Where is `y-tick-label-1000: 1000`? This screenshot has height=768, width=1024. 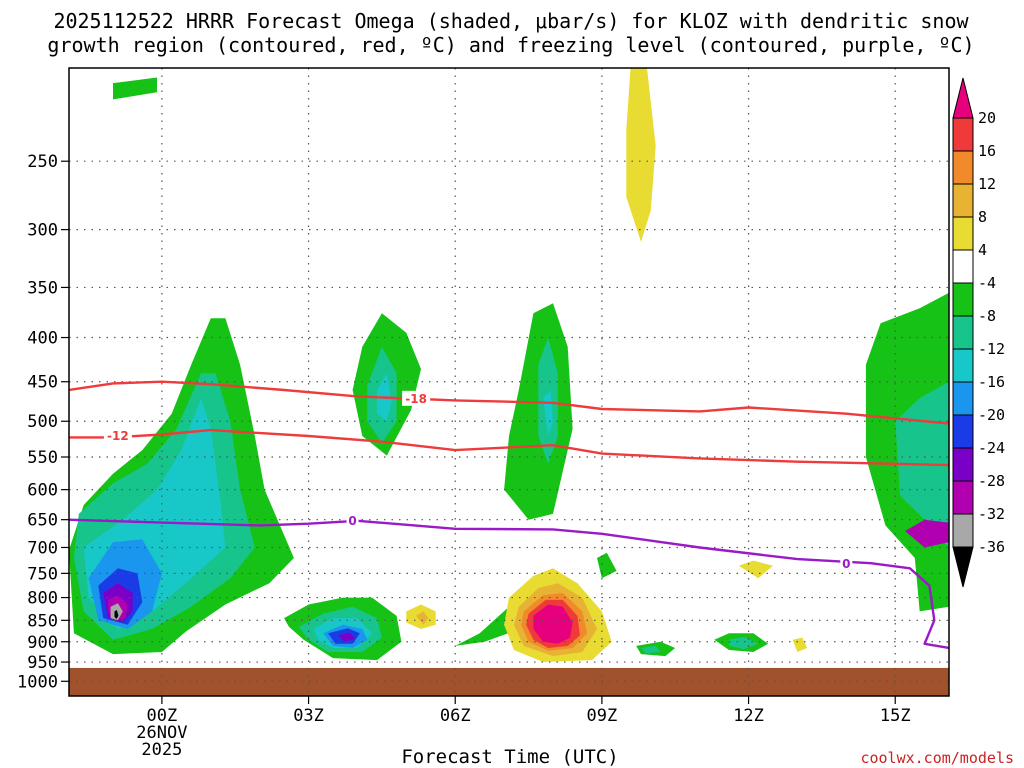
y-tick-label-1000: 1000 is located at coordinates (37, 682).